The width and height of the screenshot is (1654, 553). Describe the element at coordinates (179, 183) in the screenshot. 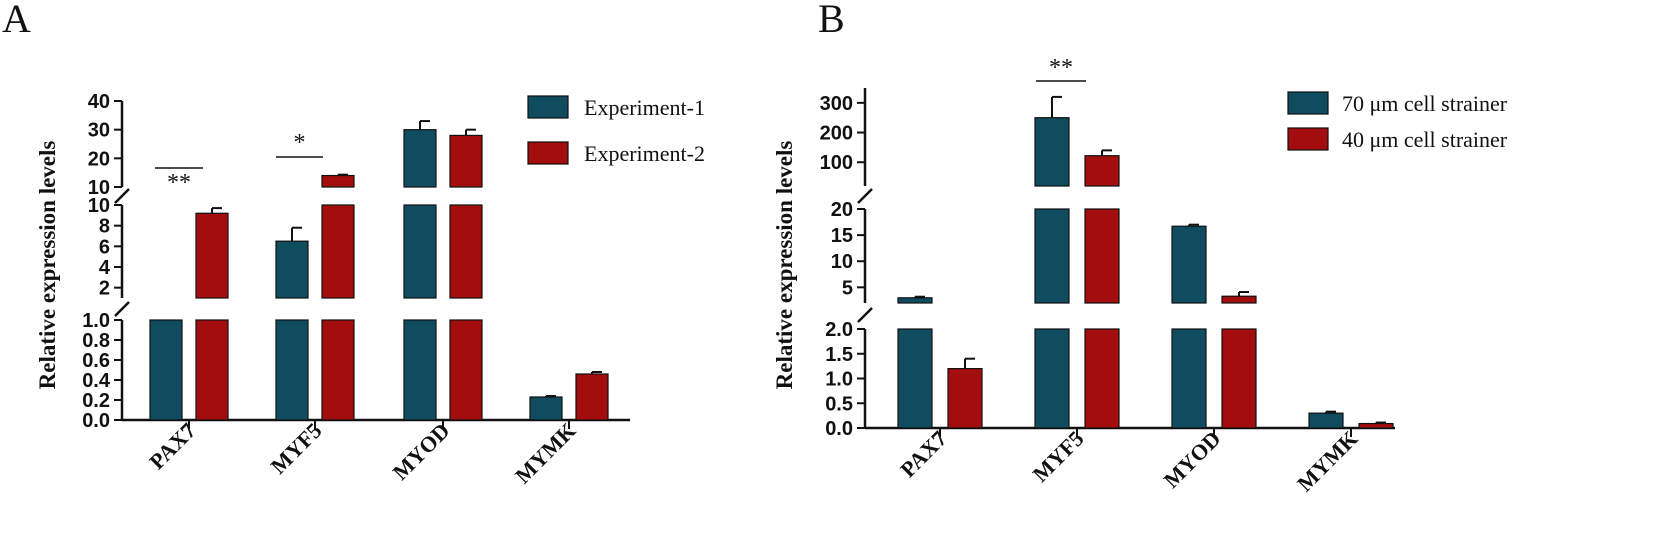

I see `panel-a-significance-label-pax7: **` at that location.